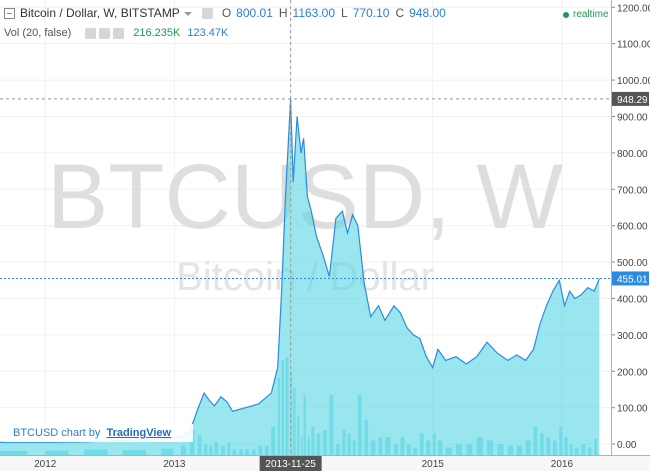  I want to click on realtime-label: realtime, so click(591, 14).